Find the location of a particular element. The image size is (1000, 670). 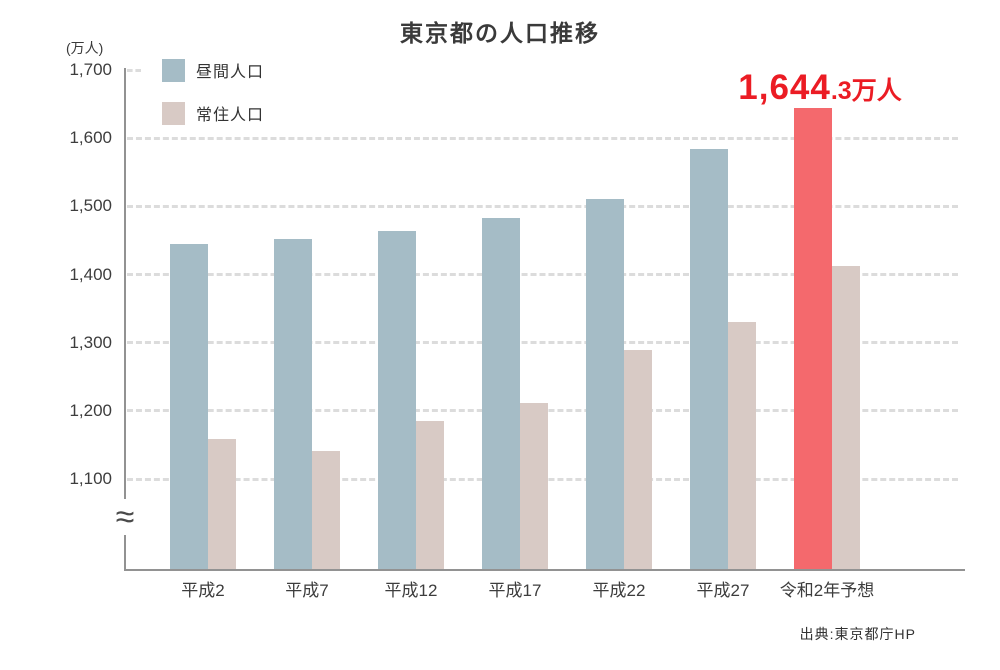

legend-item: 常住人口 is located at coordinates (213, 113).